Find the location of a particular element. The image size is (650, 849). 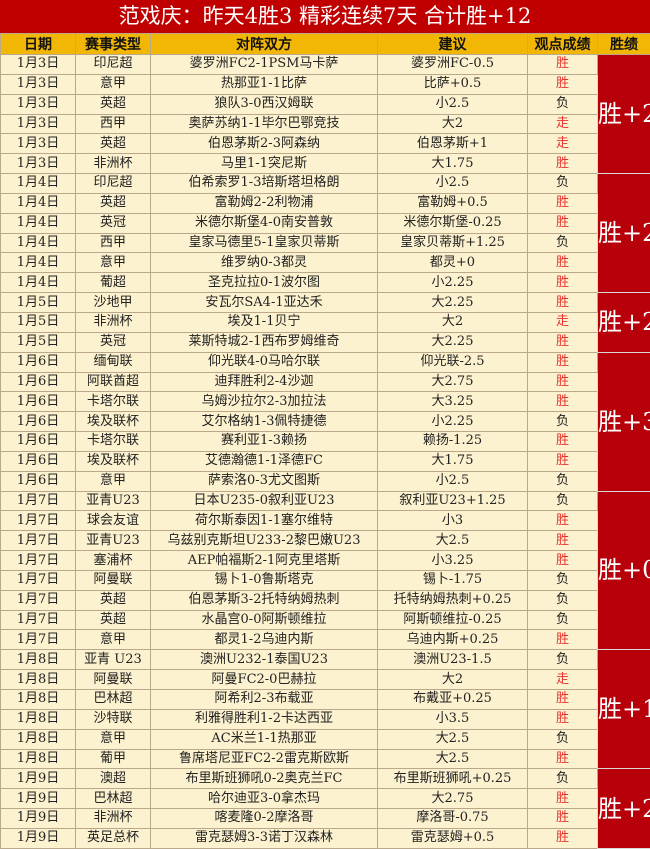

tip-cell: 仰光联-2.5 is located at coordinates (453, 362).